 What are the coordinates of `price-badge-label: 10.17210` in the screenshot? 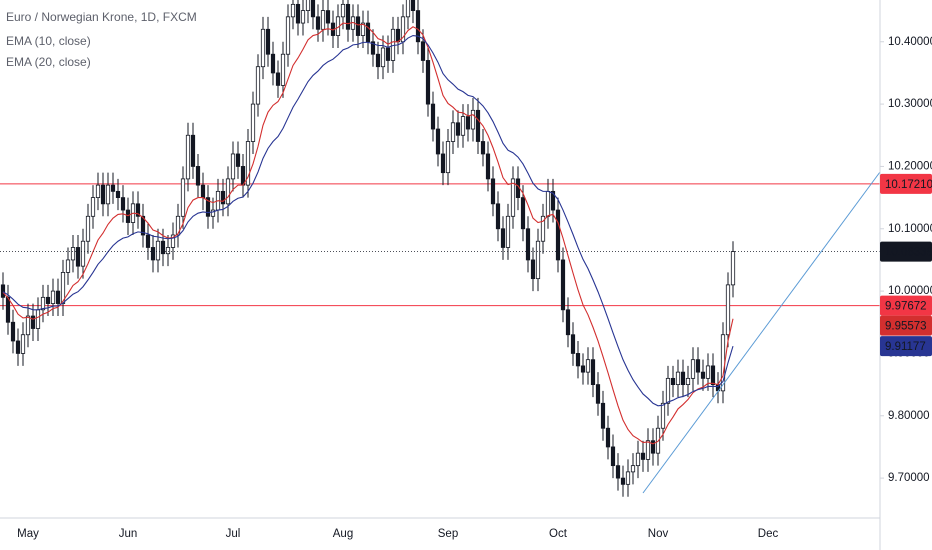 It's located at (908, 185).